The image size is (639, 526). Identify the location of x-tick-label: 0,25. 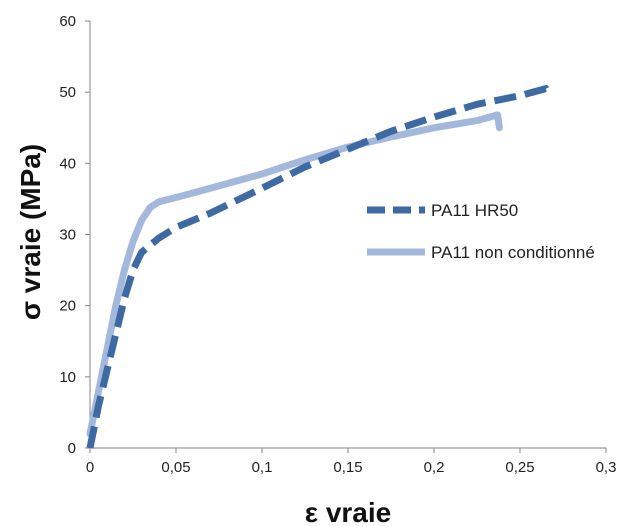
(519, 467).